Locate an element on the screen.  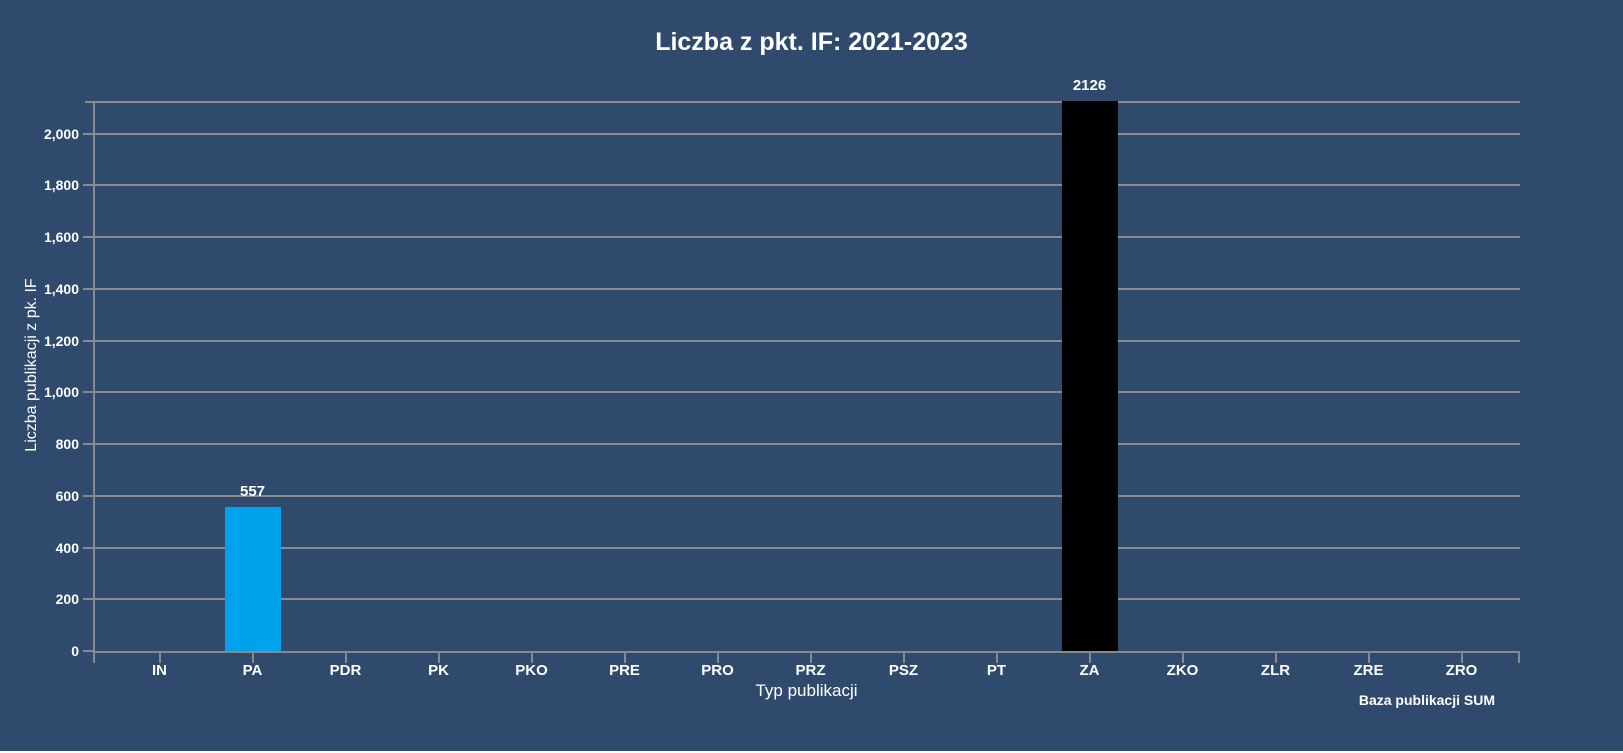
y-tick-label: 400 is located at coordinates (67, 548).